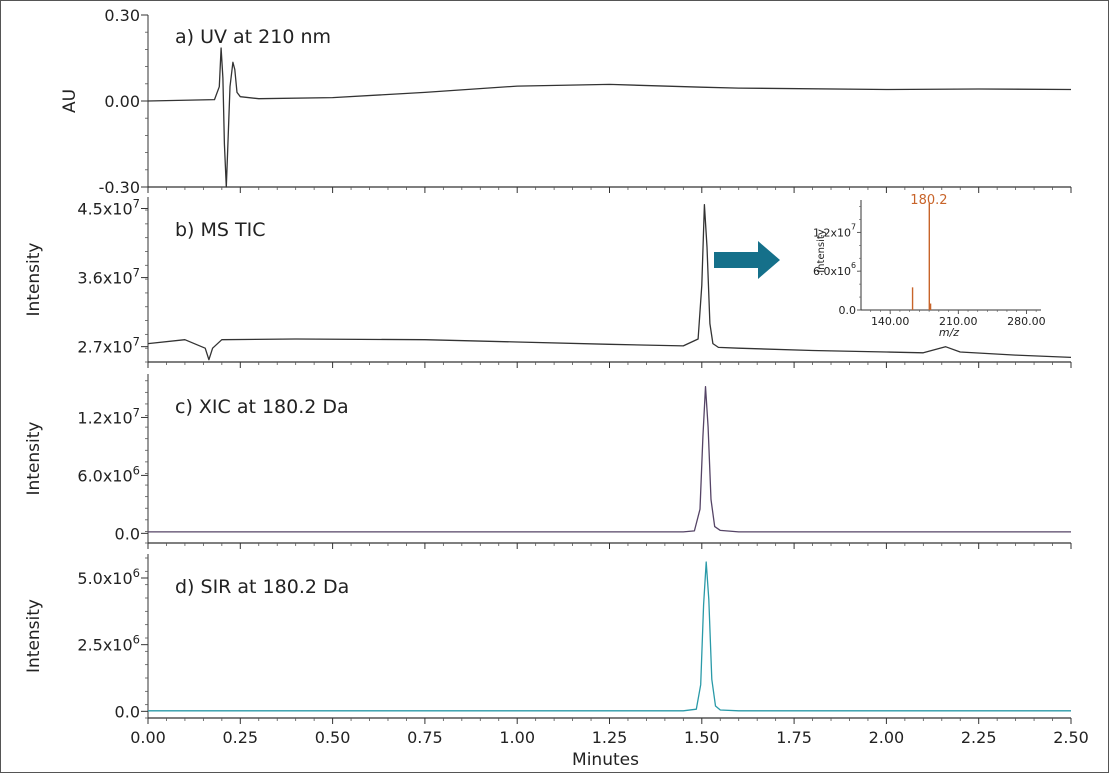 The width and height of the screenshot is (1111, 778). Describe the element at coordinates (890, 321) in the screenshot. I see `inset-x-tick-label: 140.00` at that location.